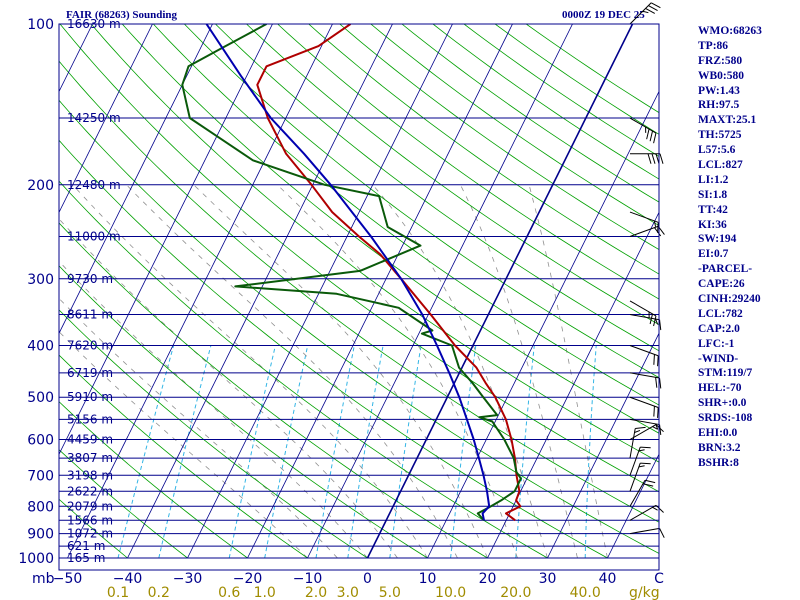 This screenshot has height=600, width=800. Describe the element at coordinates (86, 546) in the screenshot. I see `height-level-label: 621 m` at that location.